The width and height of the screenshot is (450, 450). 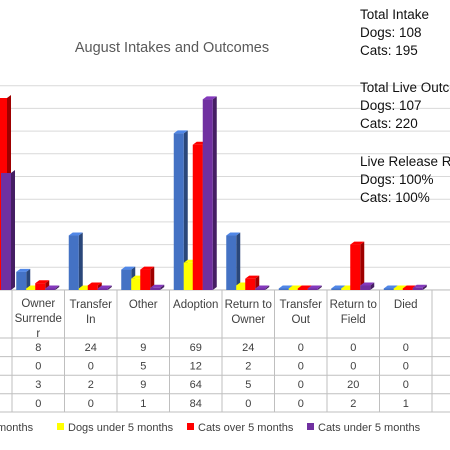 I want to click on category-label: Field, so click(x=353, y=320).